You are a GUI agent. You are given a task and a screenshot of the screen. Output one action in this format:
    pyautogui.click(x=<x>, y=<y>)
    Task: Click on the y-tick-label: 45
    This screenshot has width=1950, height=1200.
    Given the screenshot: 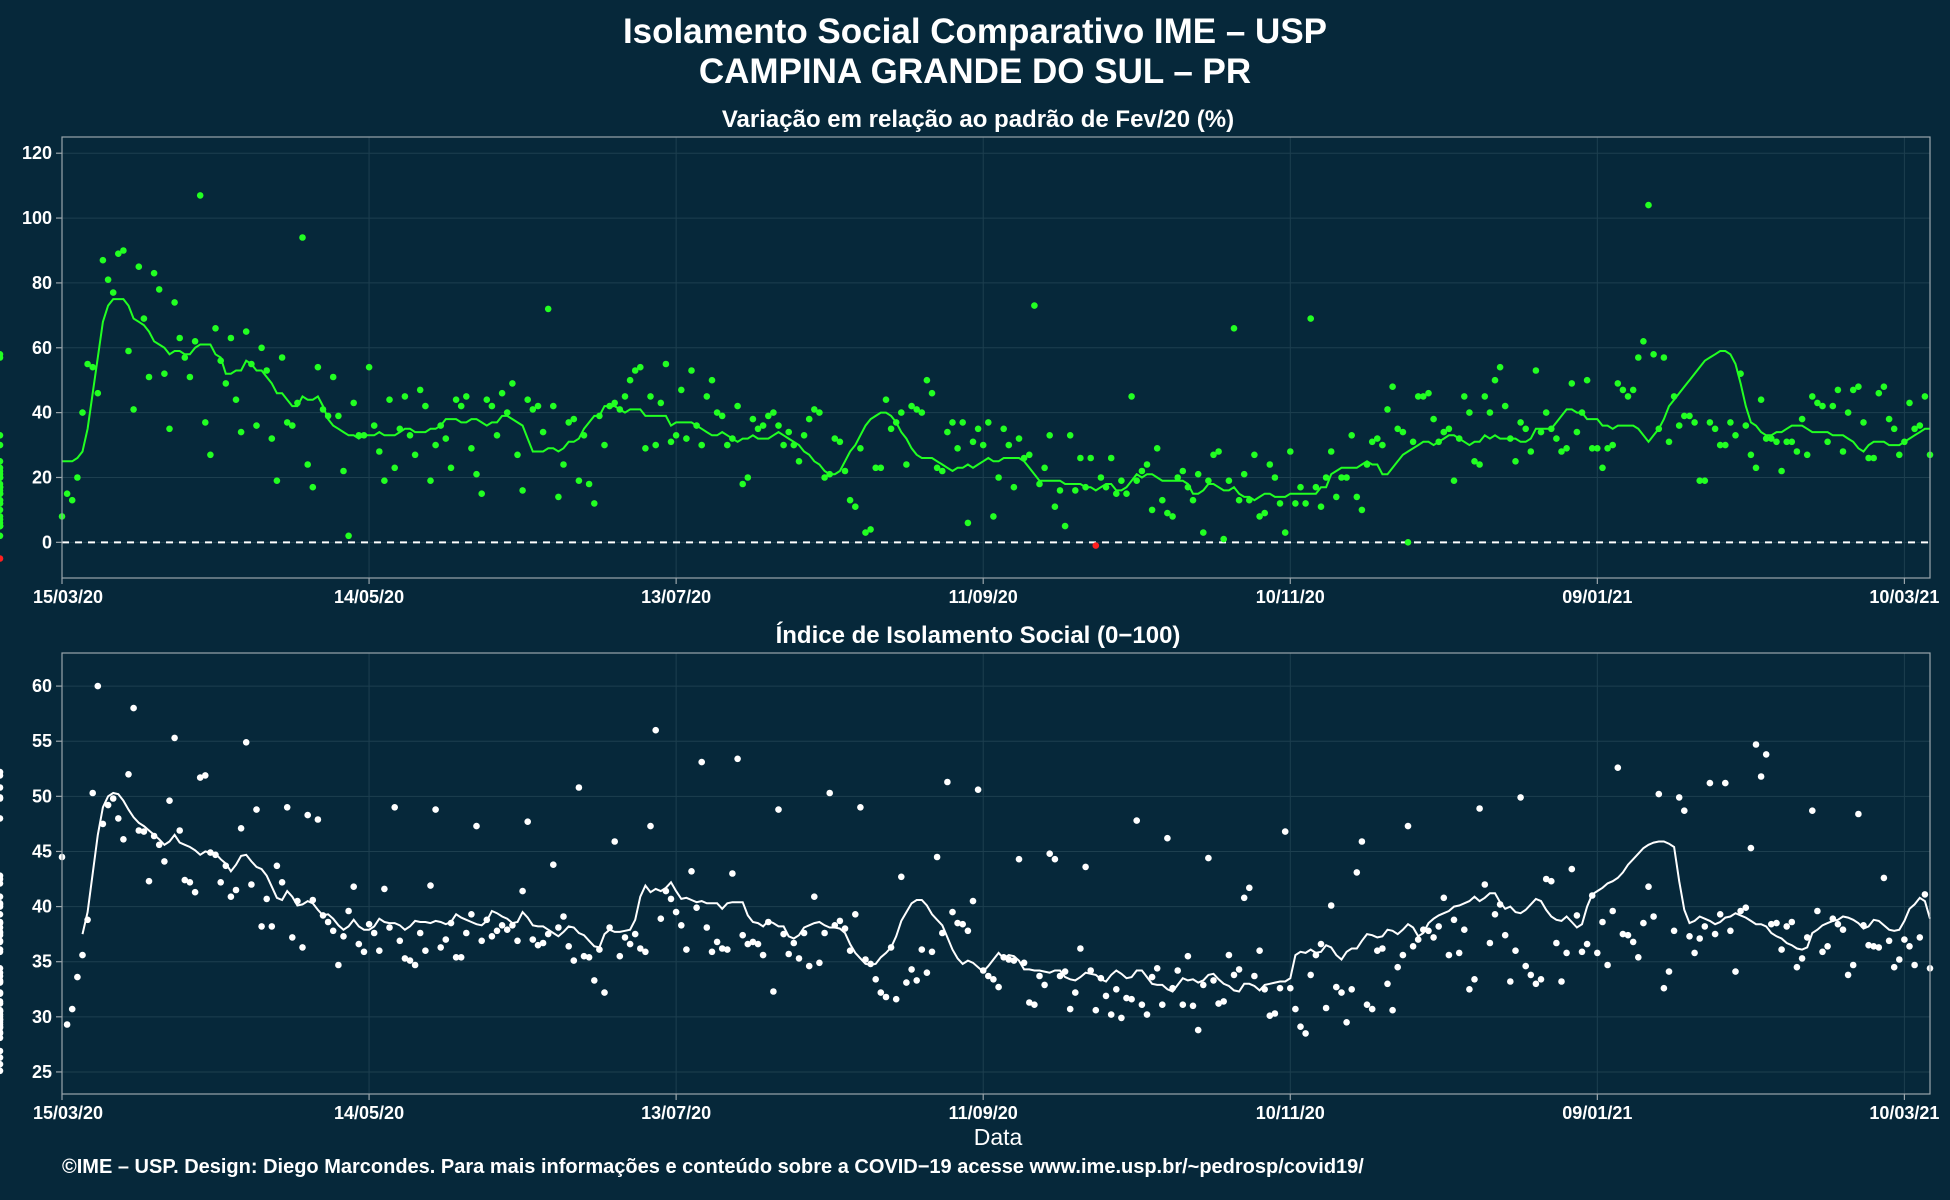 What is the action you would take?
    pyautogui.click(x=42, y=851)
    